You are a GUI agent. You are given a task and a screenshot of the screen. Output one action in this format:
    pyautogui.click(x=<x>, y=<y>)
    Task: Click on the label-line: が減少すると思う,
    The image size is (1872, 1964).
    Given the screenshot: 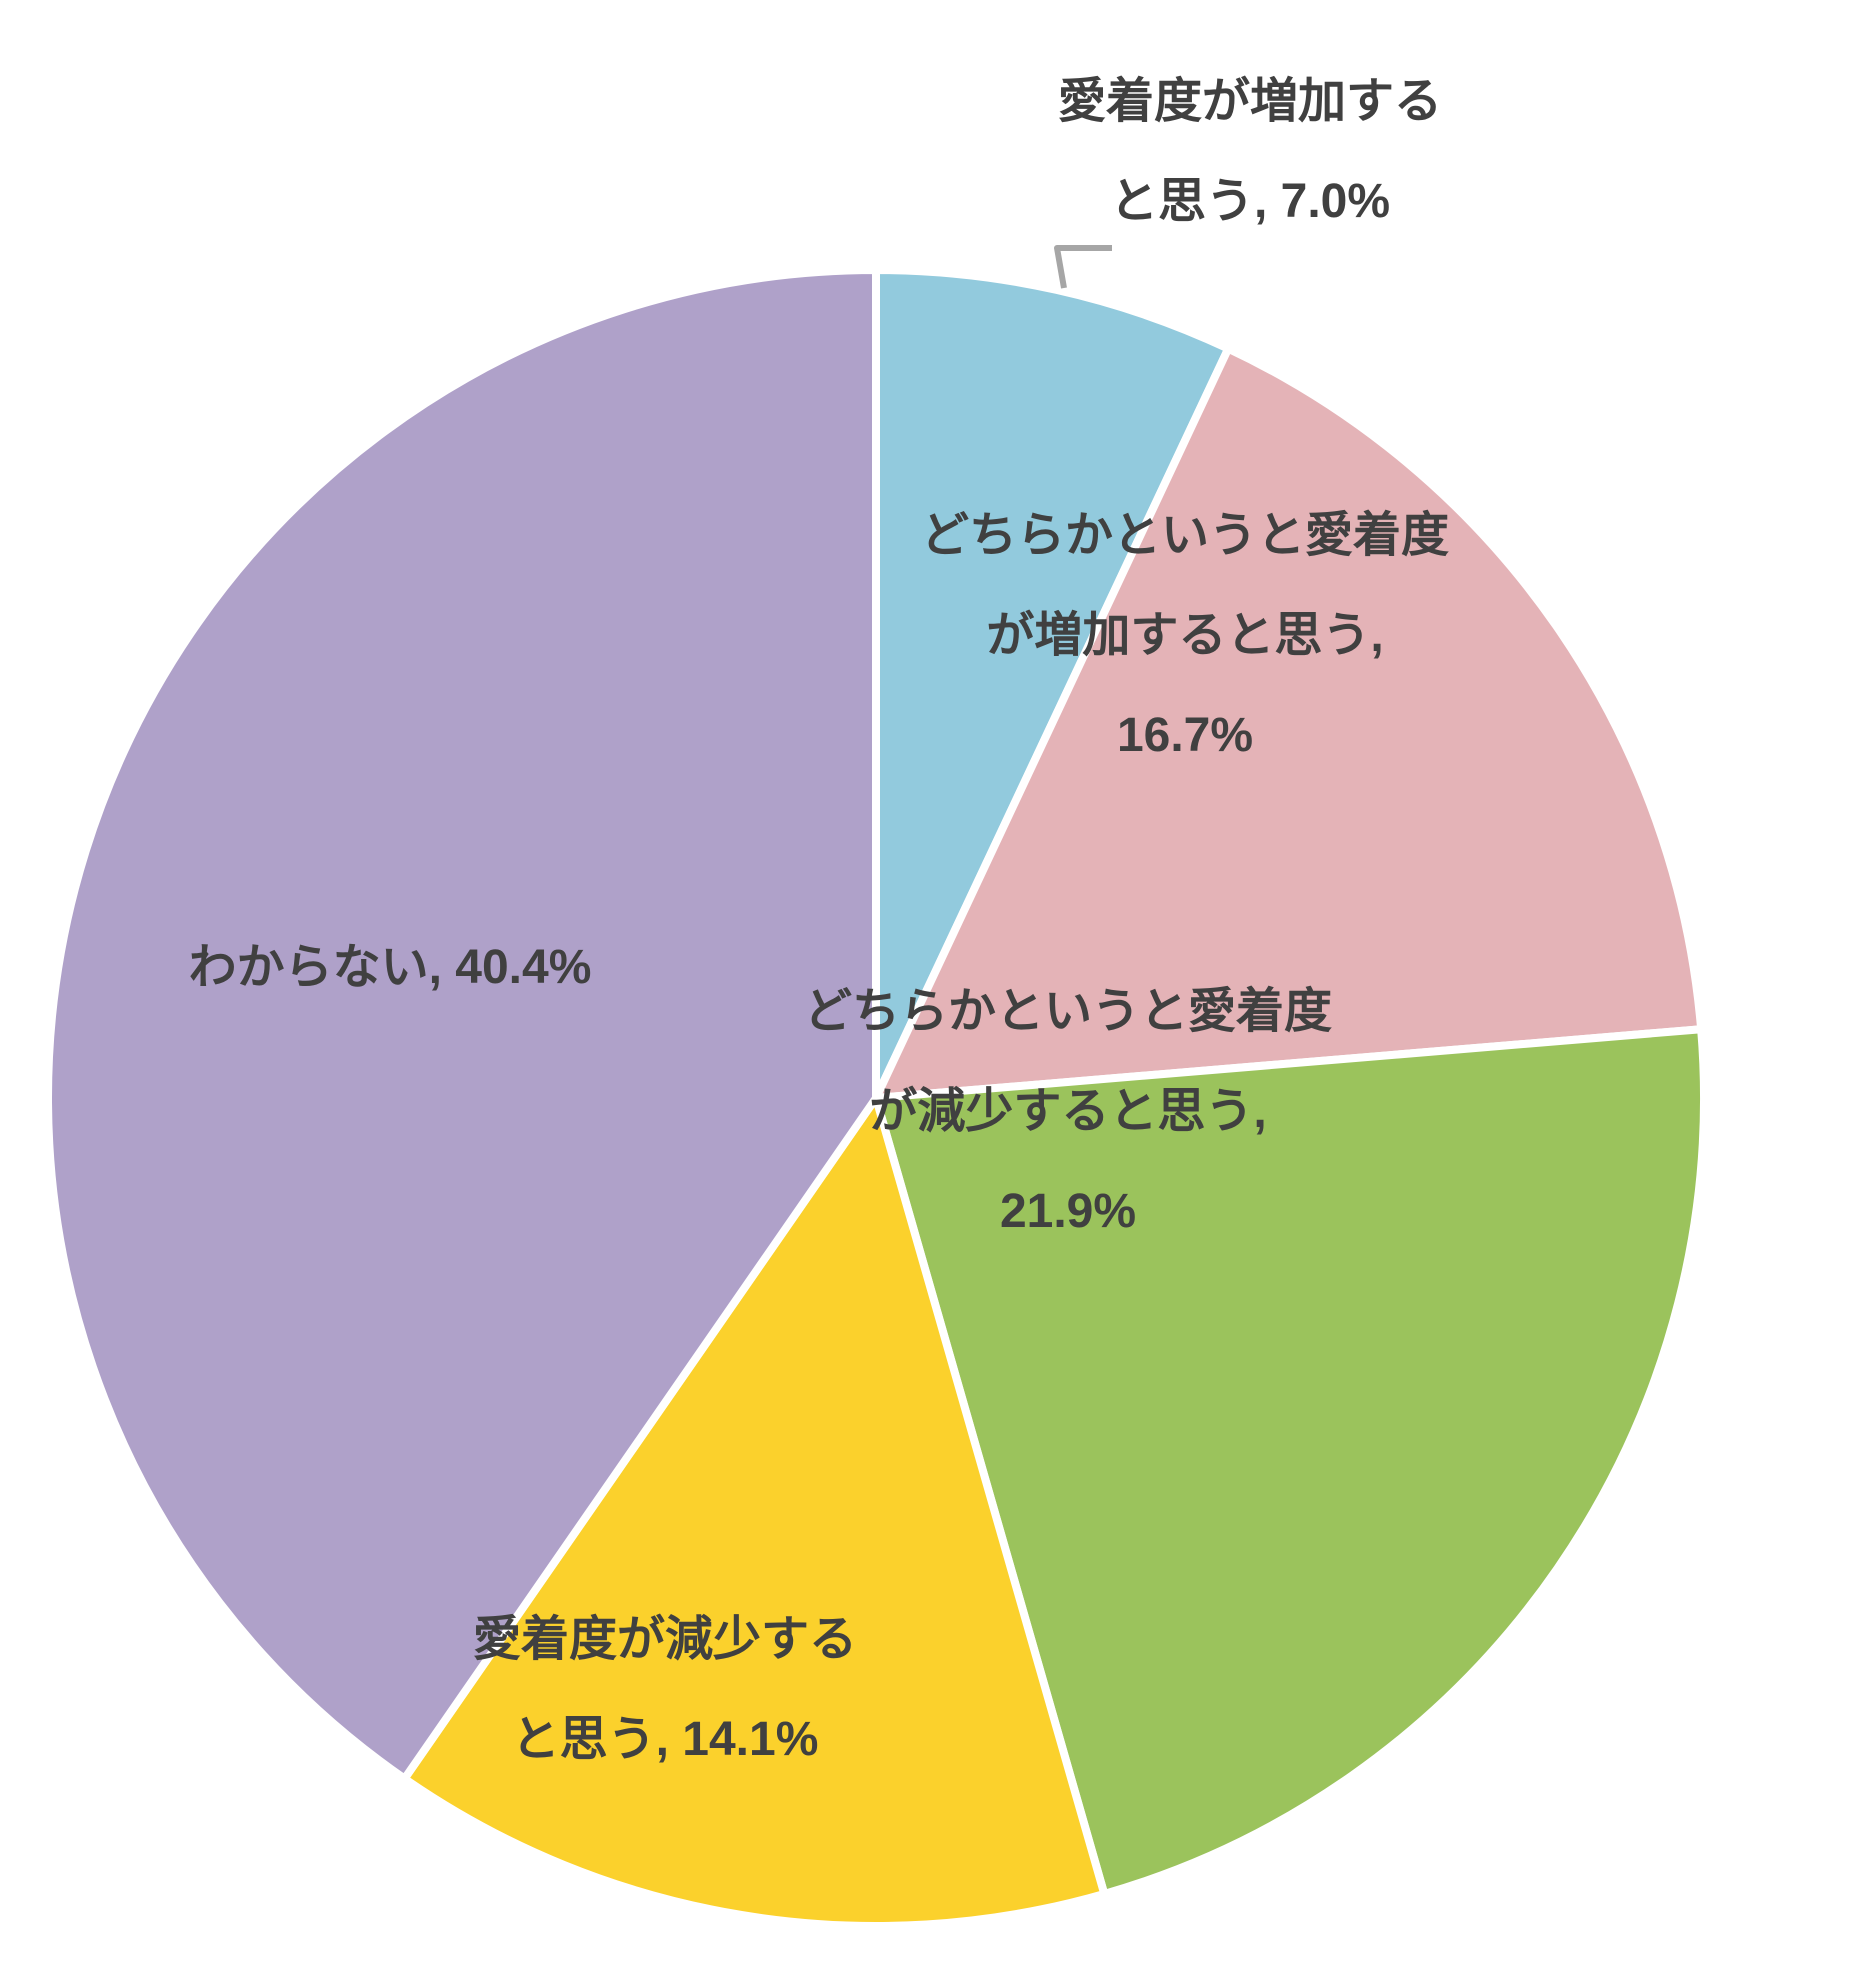 What is the action you would take?
    pyautogui.click(x=1068, y=1111)
    